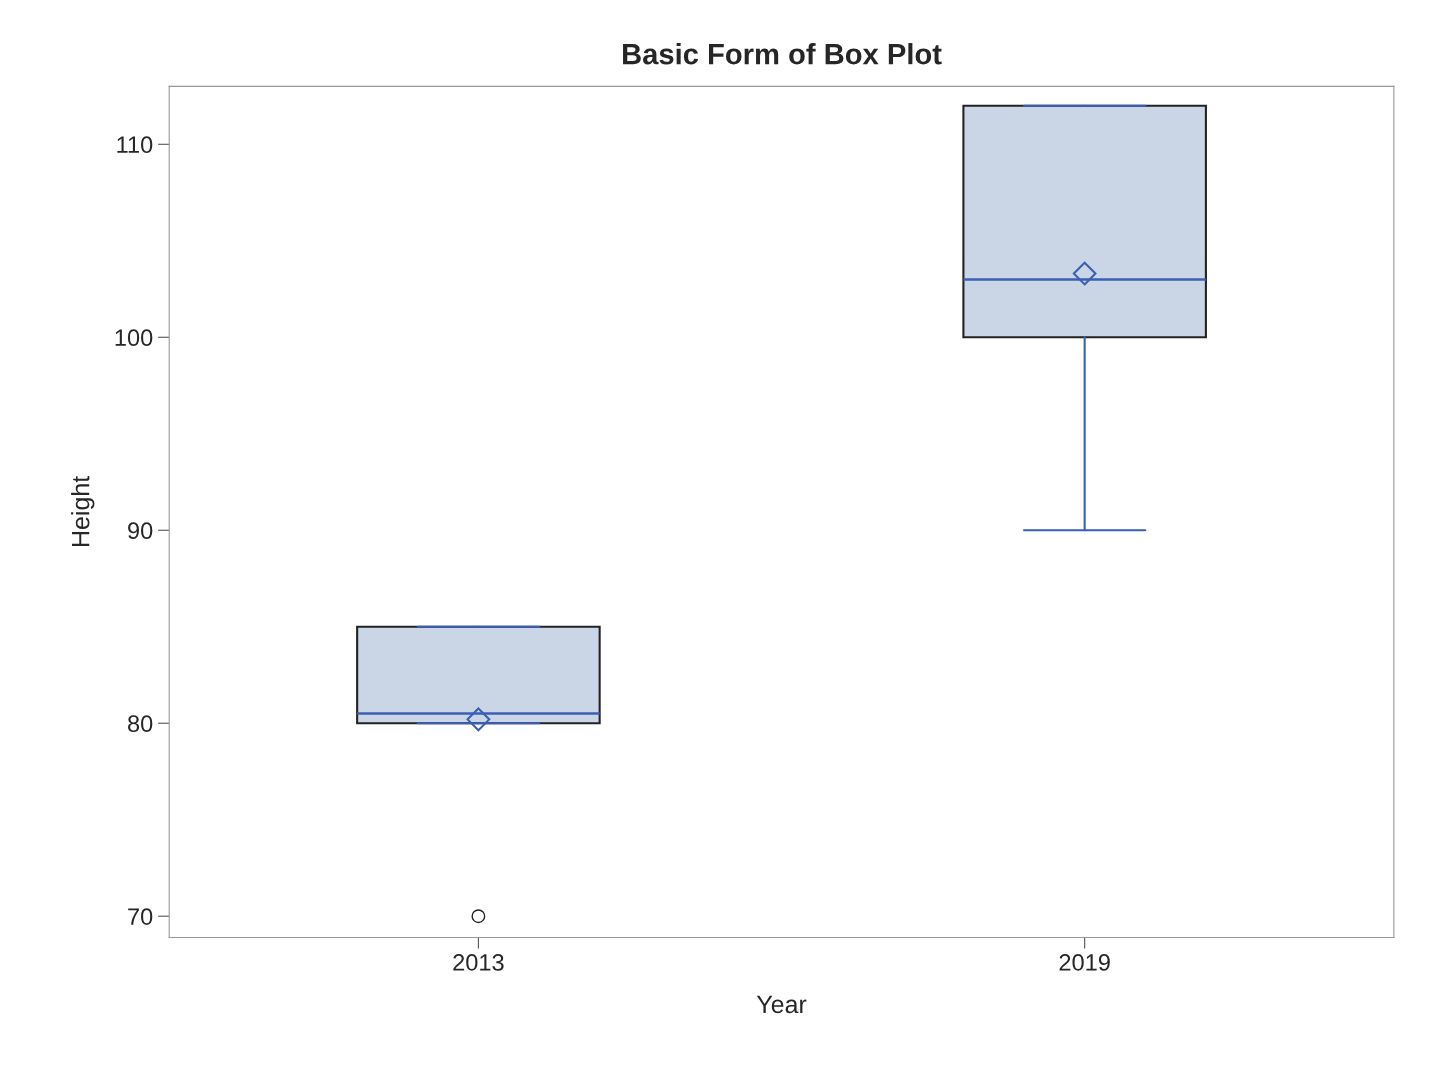 The image size is (1434, 1080). Describe the element at coordinates (140, 724) in the screenshot. I see `y-tick-label: 80` at that location.